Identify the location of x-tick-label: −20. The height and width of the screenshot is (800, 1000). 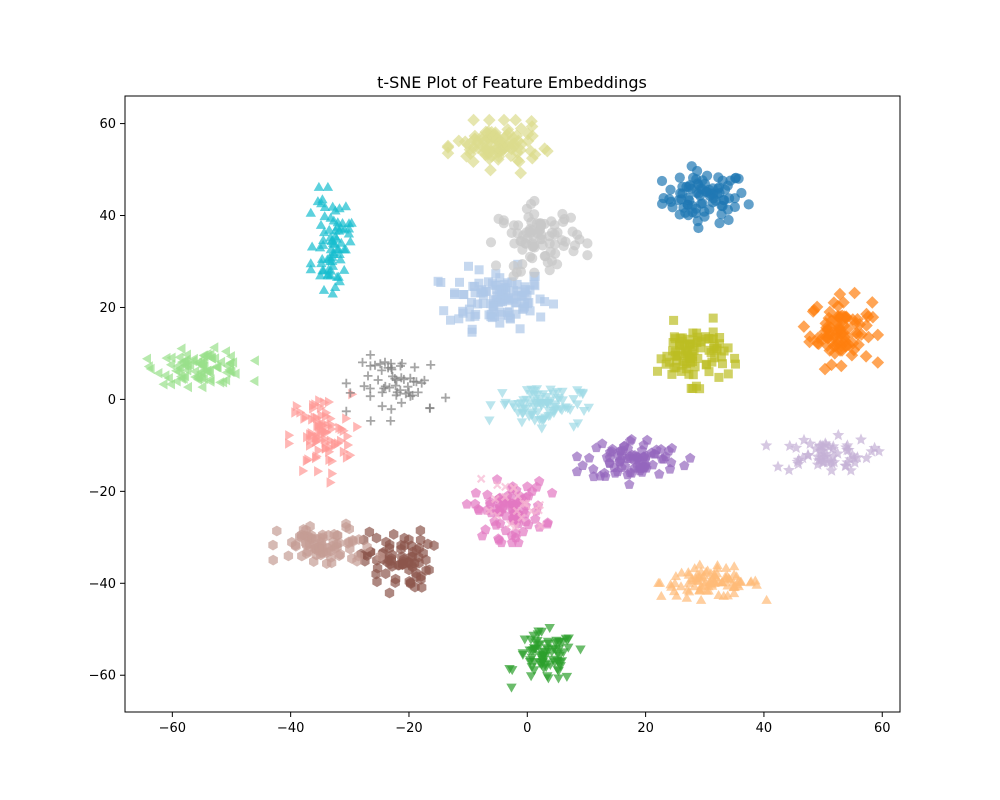
(408, 728).